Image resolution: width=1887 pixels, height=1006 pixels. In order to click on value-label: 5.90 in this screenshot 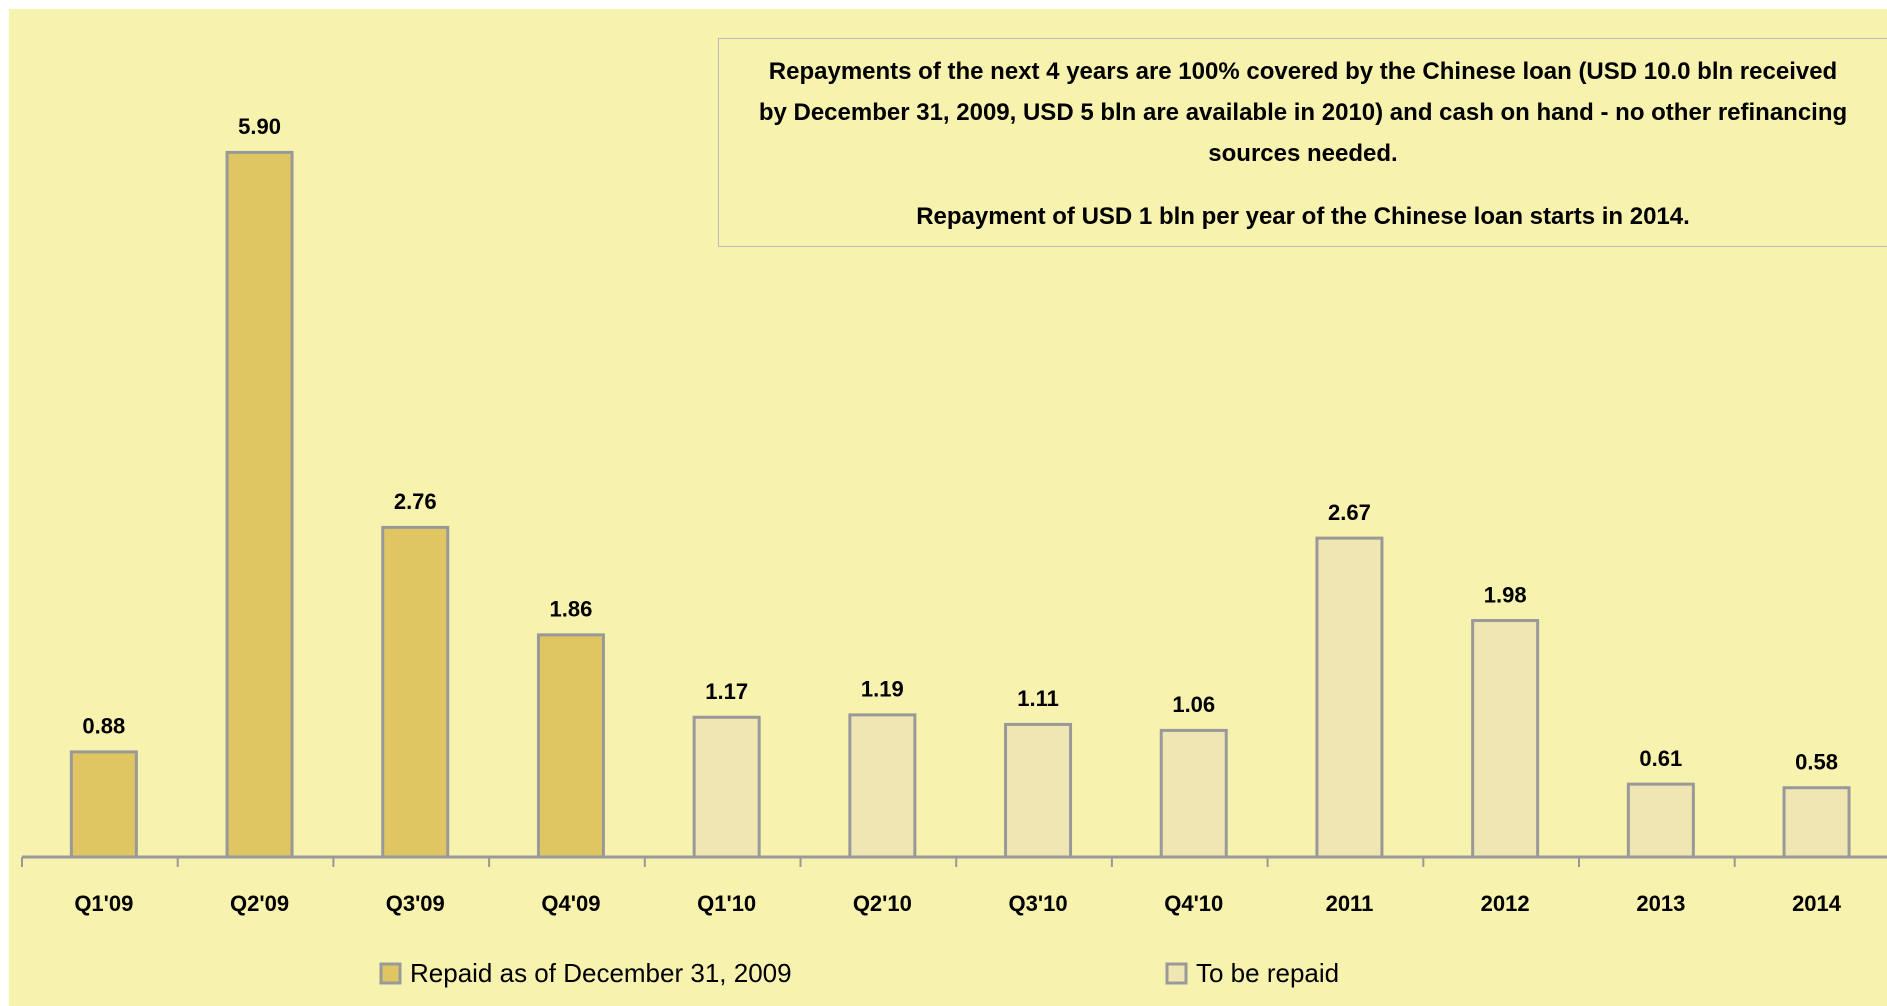, I will do `click(259, 126)`.